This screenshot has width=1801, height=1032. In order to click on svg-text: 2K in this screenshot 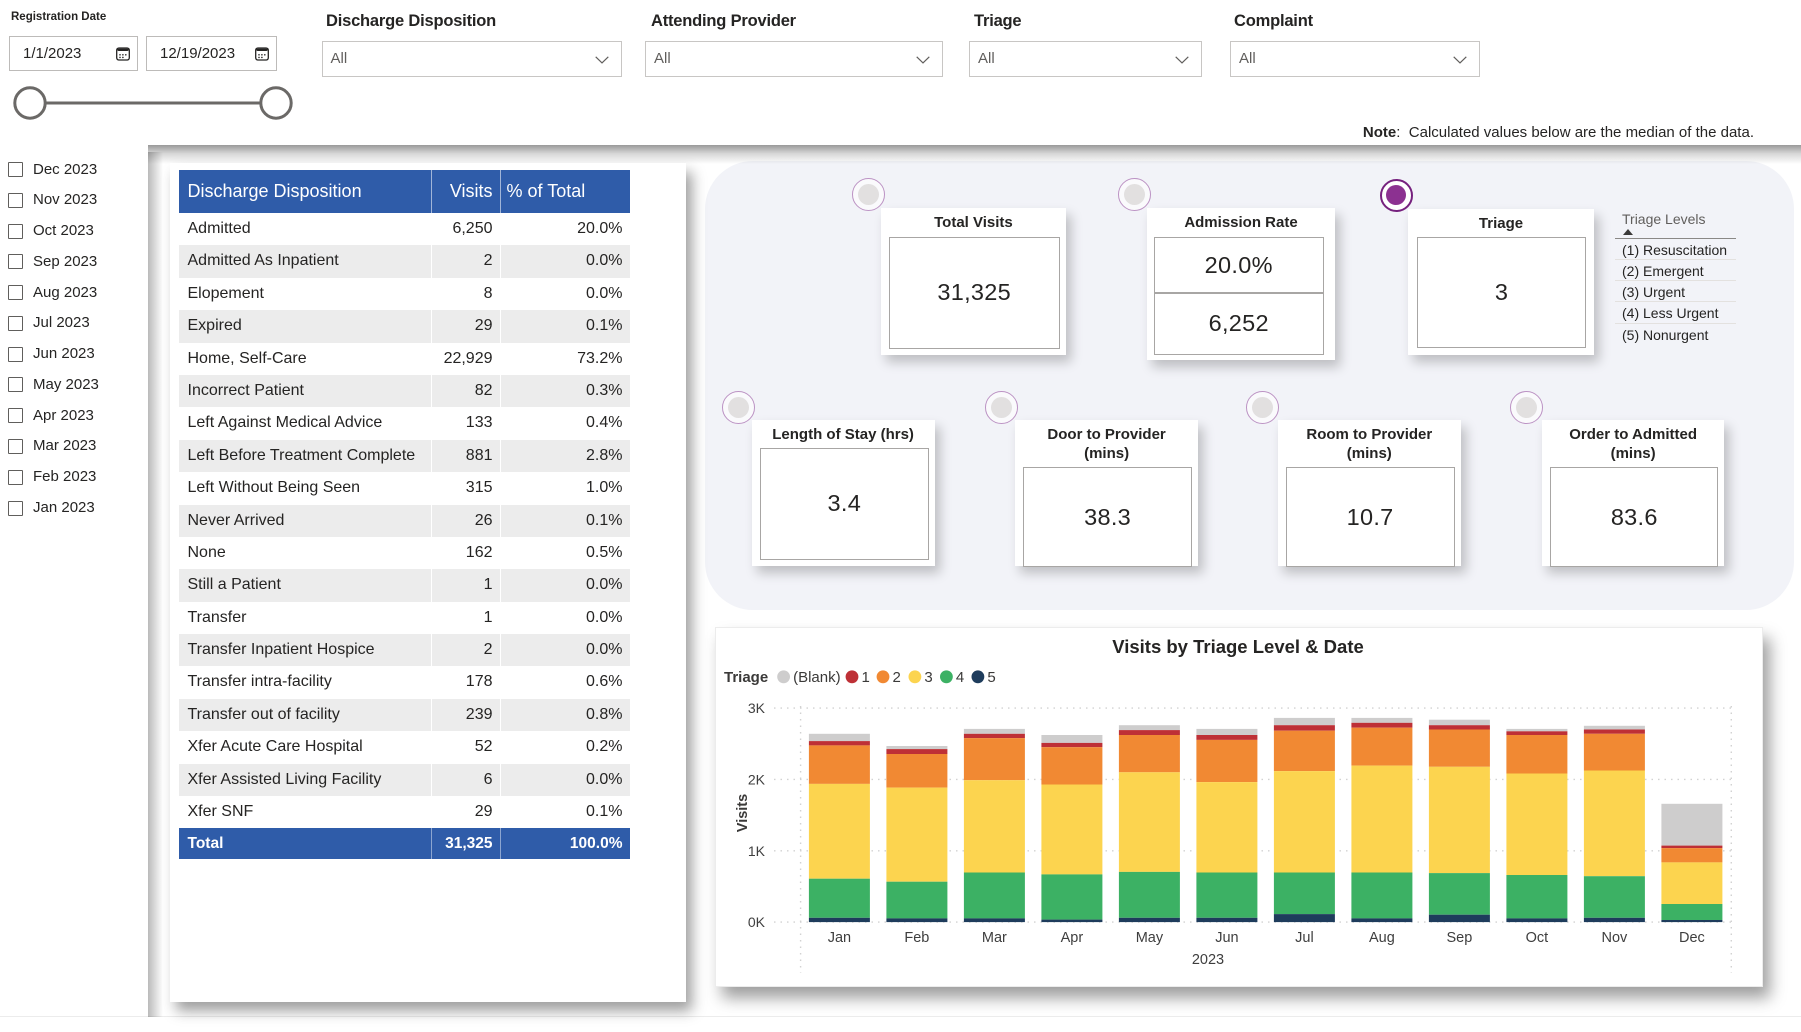, I will do `click(757, 779)`.